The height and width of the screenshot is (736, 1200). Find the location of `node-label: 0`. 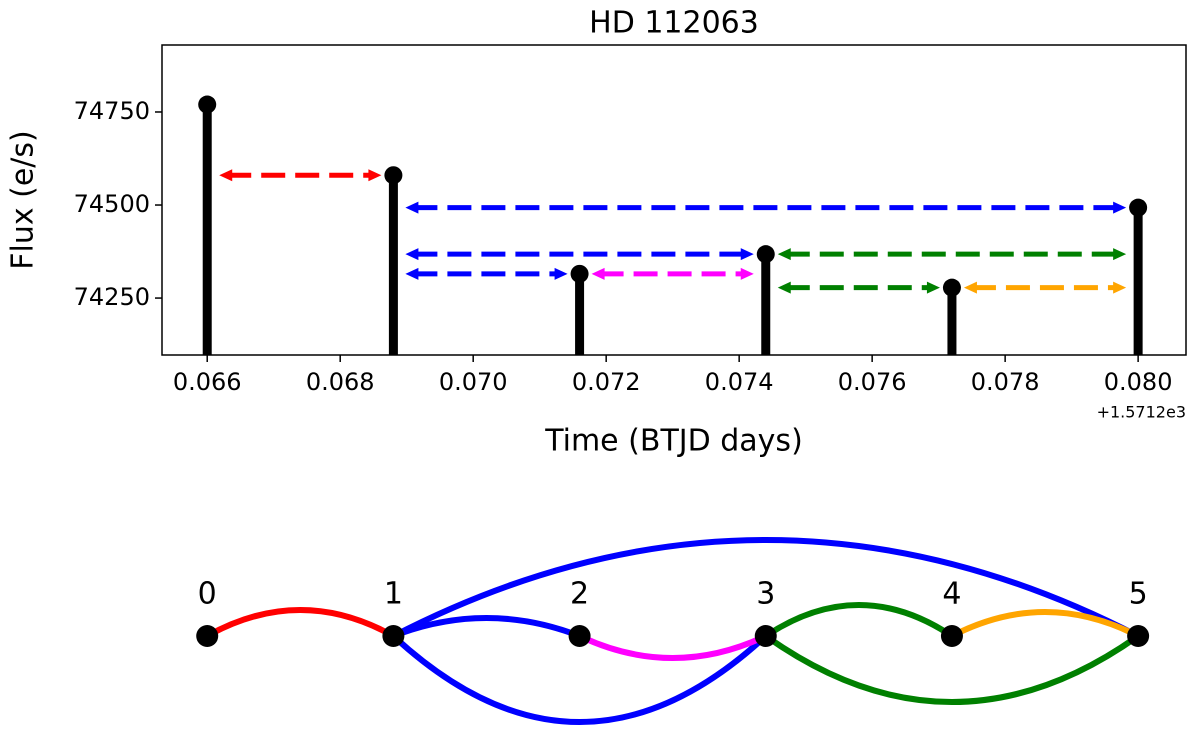

node-label: 0 is located at coordinates (207, 594).